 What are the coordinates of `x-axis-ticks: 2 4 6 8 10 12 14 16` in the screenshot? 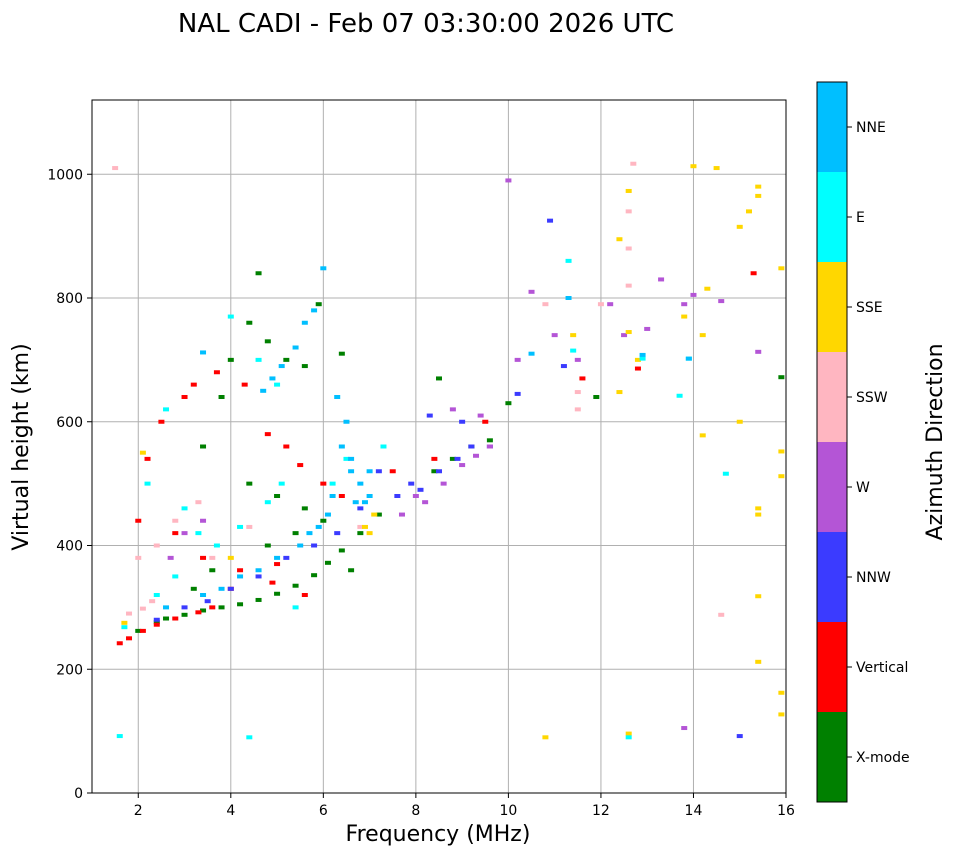 It's located at (464, 806).